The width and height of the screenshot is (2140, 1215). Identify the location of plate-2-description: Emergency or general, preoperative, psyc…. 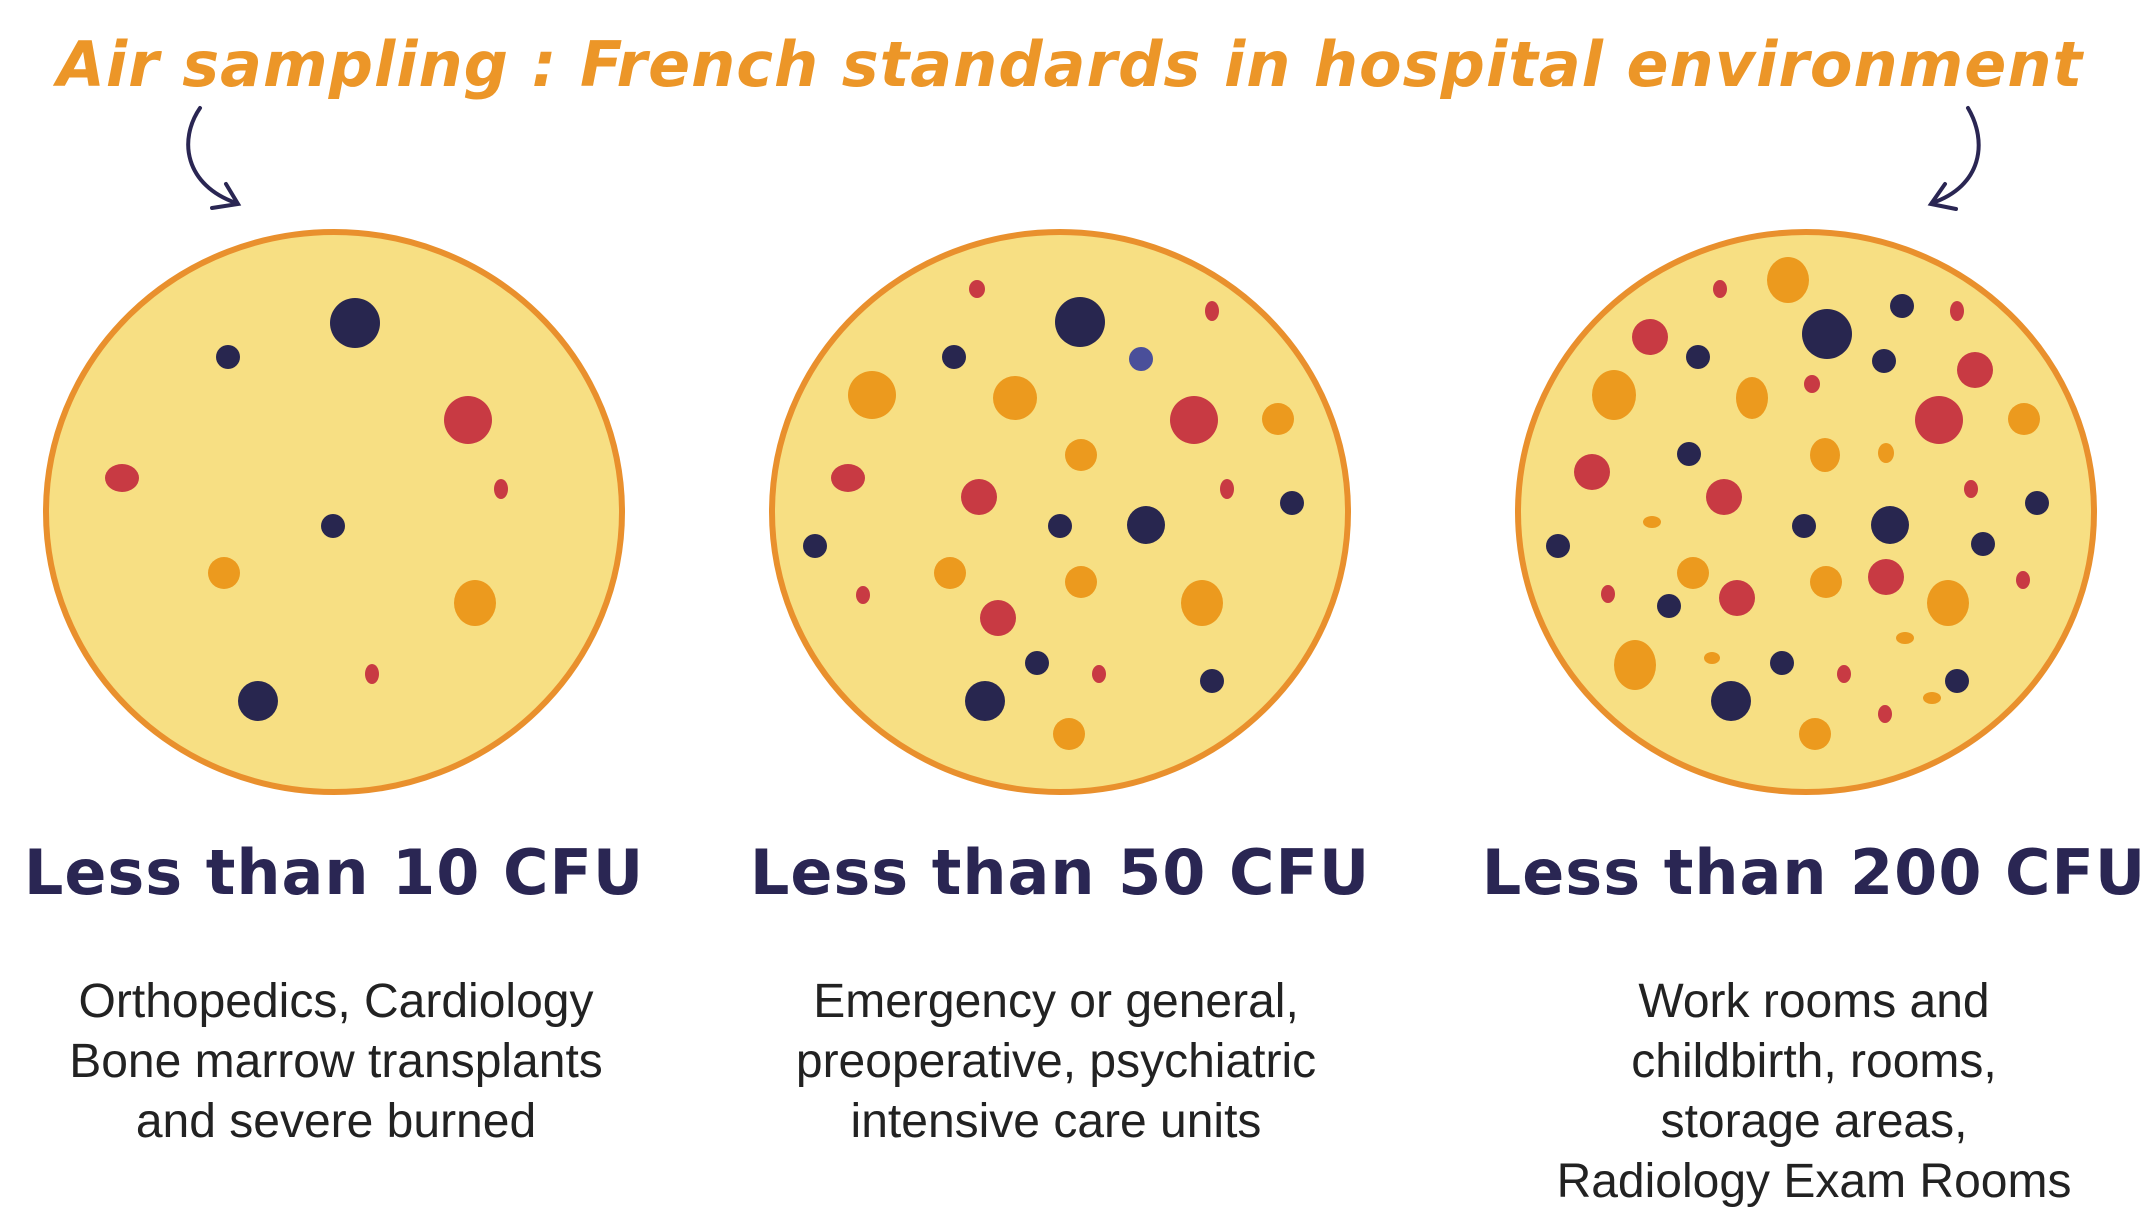
(1056, 1062).